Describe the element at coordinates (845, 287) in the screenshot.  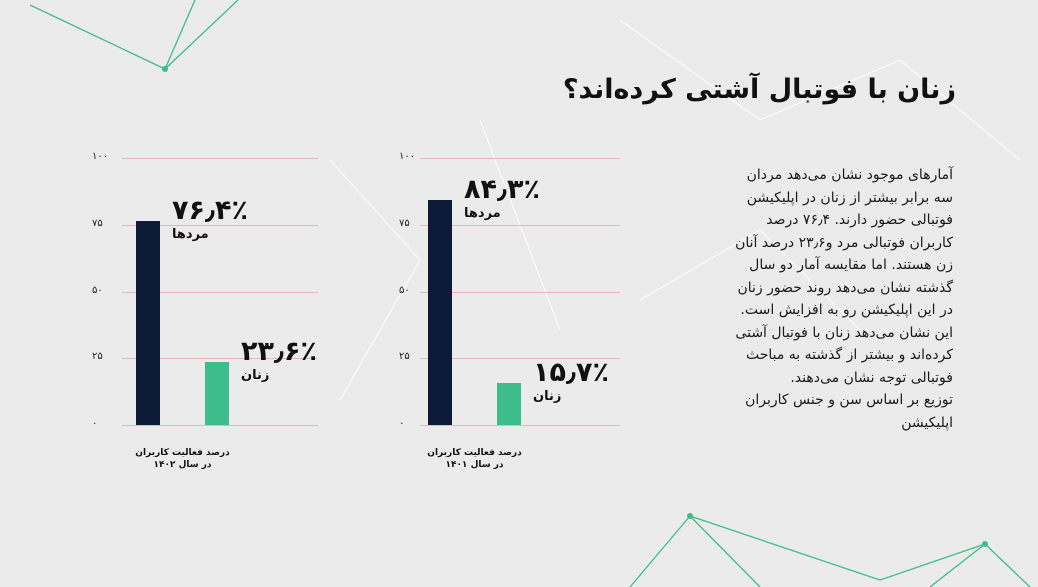
I see `paragraph-line: گذشته نشان می‌دهد روند حضور زنان` at that location.